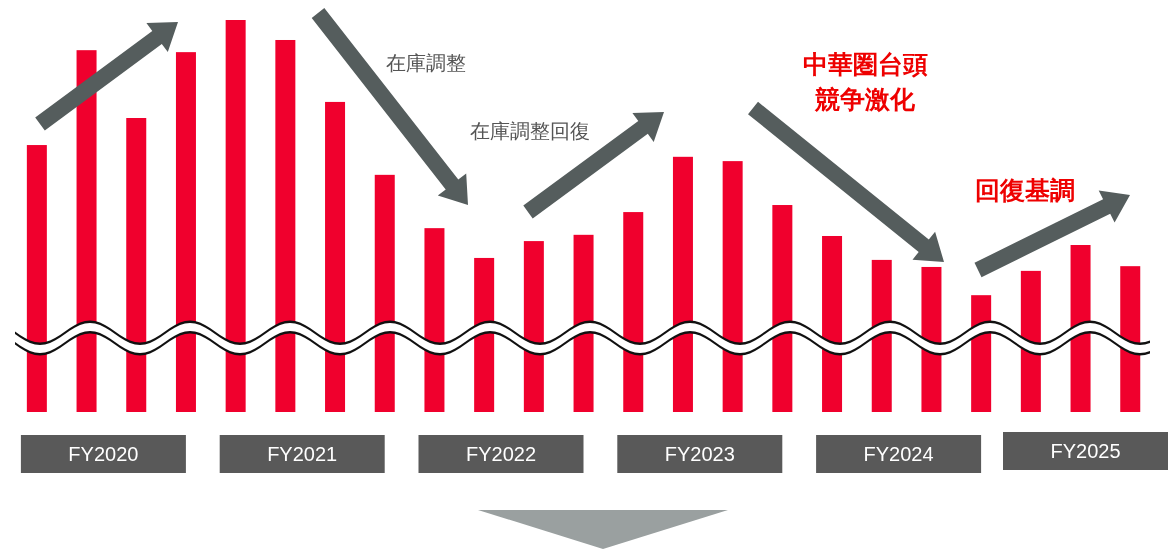  Describe the element at coordinates (530, 131) in the screenshot. I see `annotation: 在庫調整回復` at that location.